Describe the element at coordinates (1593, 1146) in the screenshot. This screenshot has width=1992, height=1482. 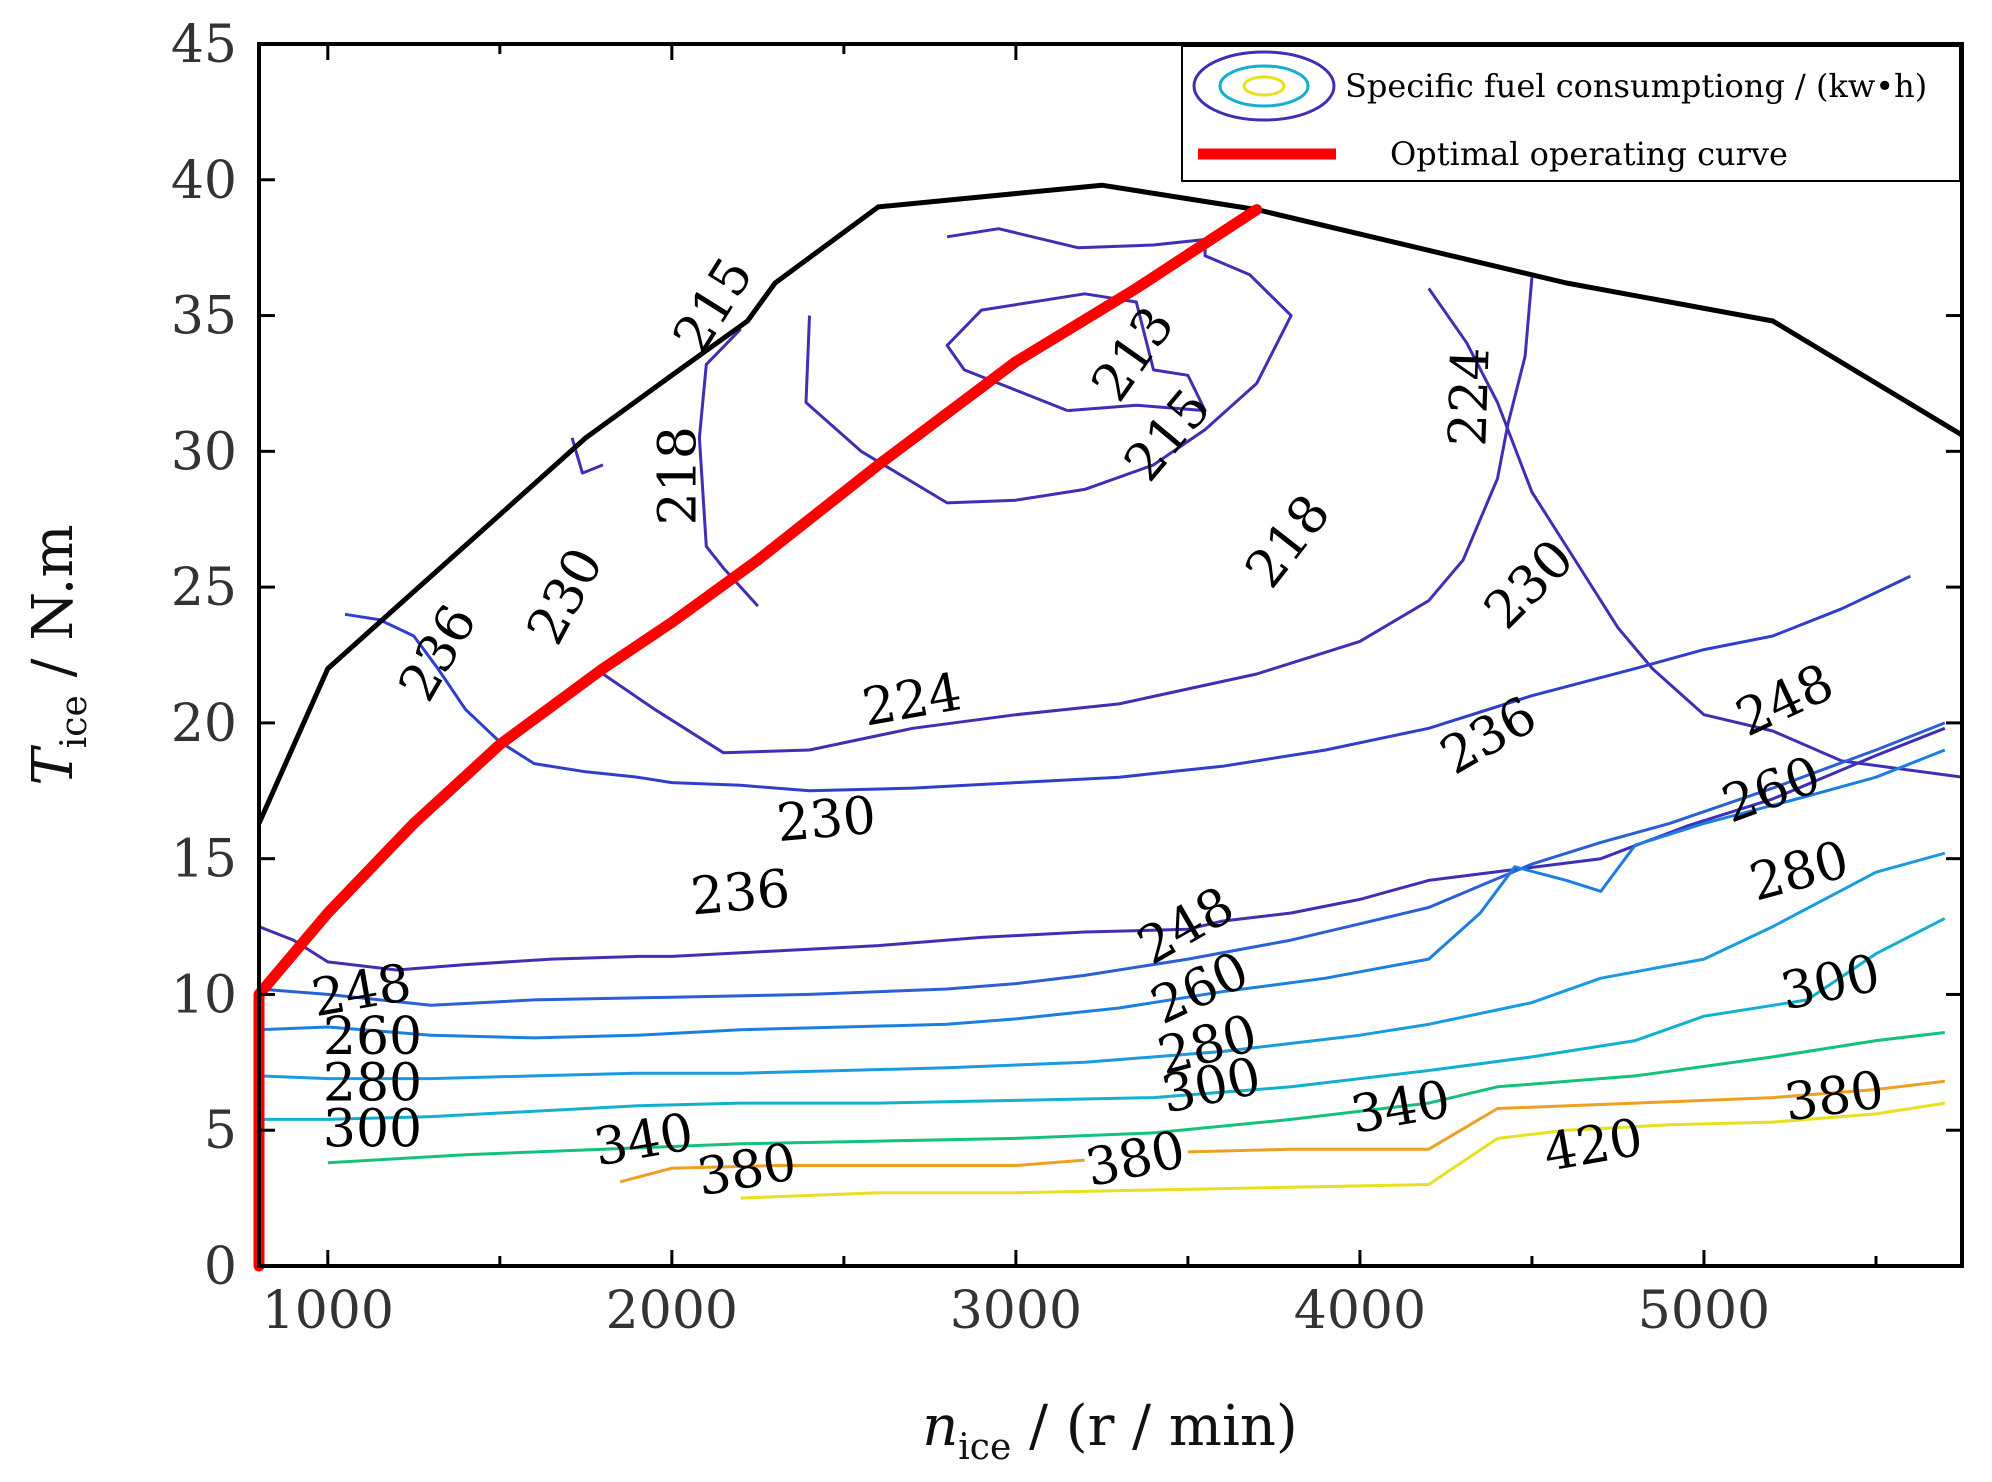
I see `contour-label-420: 420` at that location.